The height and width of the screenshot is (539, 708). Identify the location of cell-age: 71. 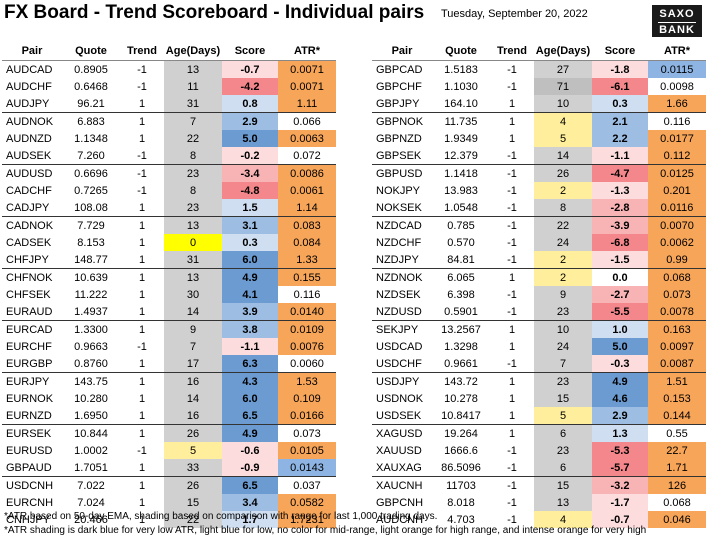
(563, 86).